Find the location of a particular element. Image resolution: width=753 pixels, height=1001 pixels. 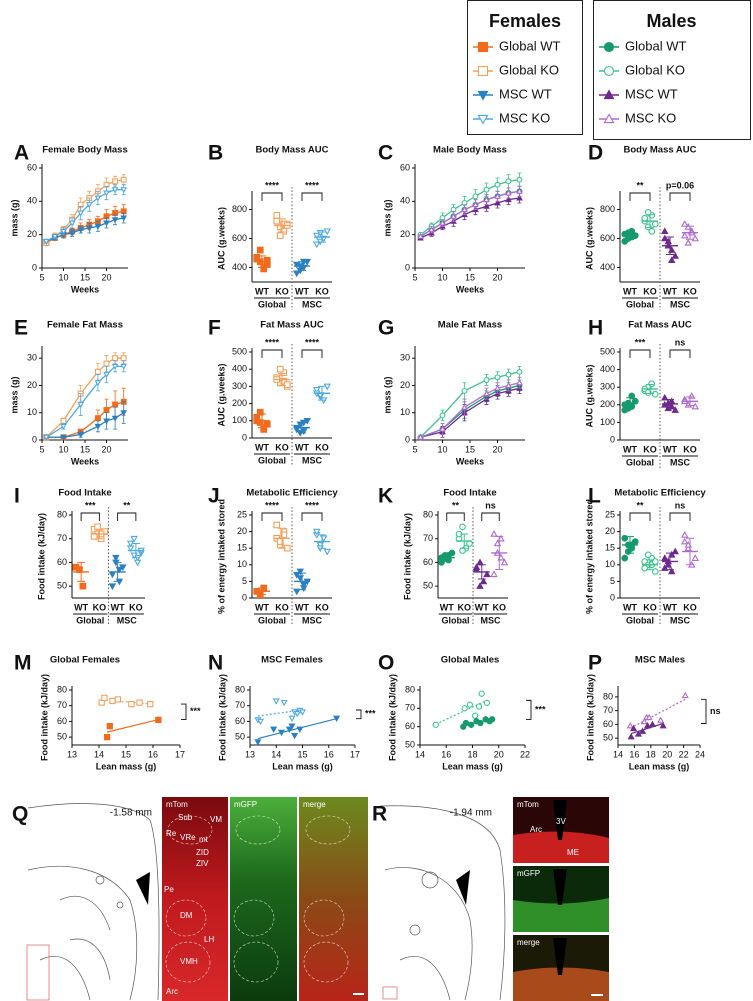

significance-label: ns is located at coordinates (680, 505).